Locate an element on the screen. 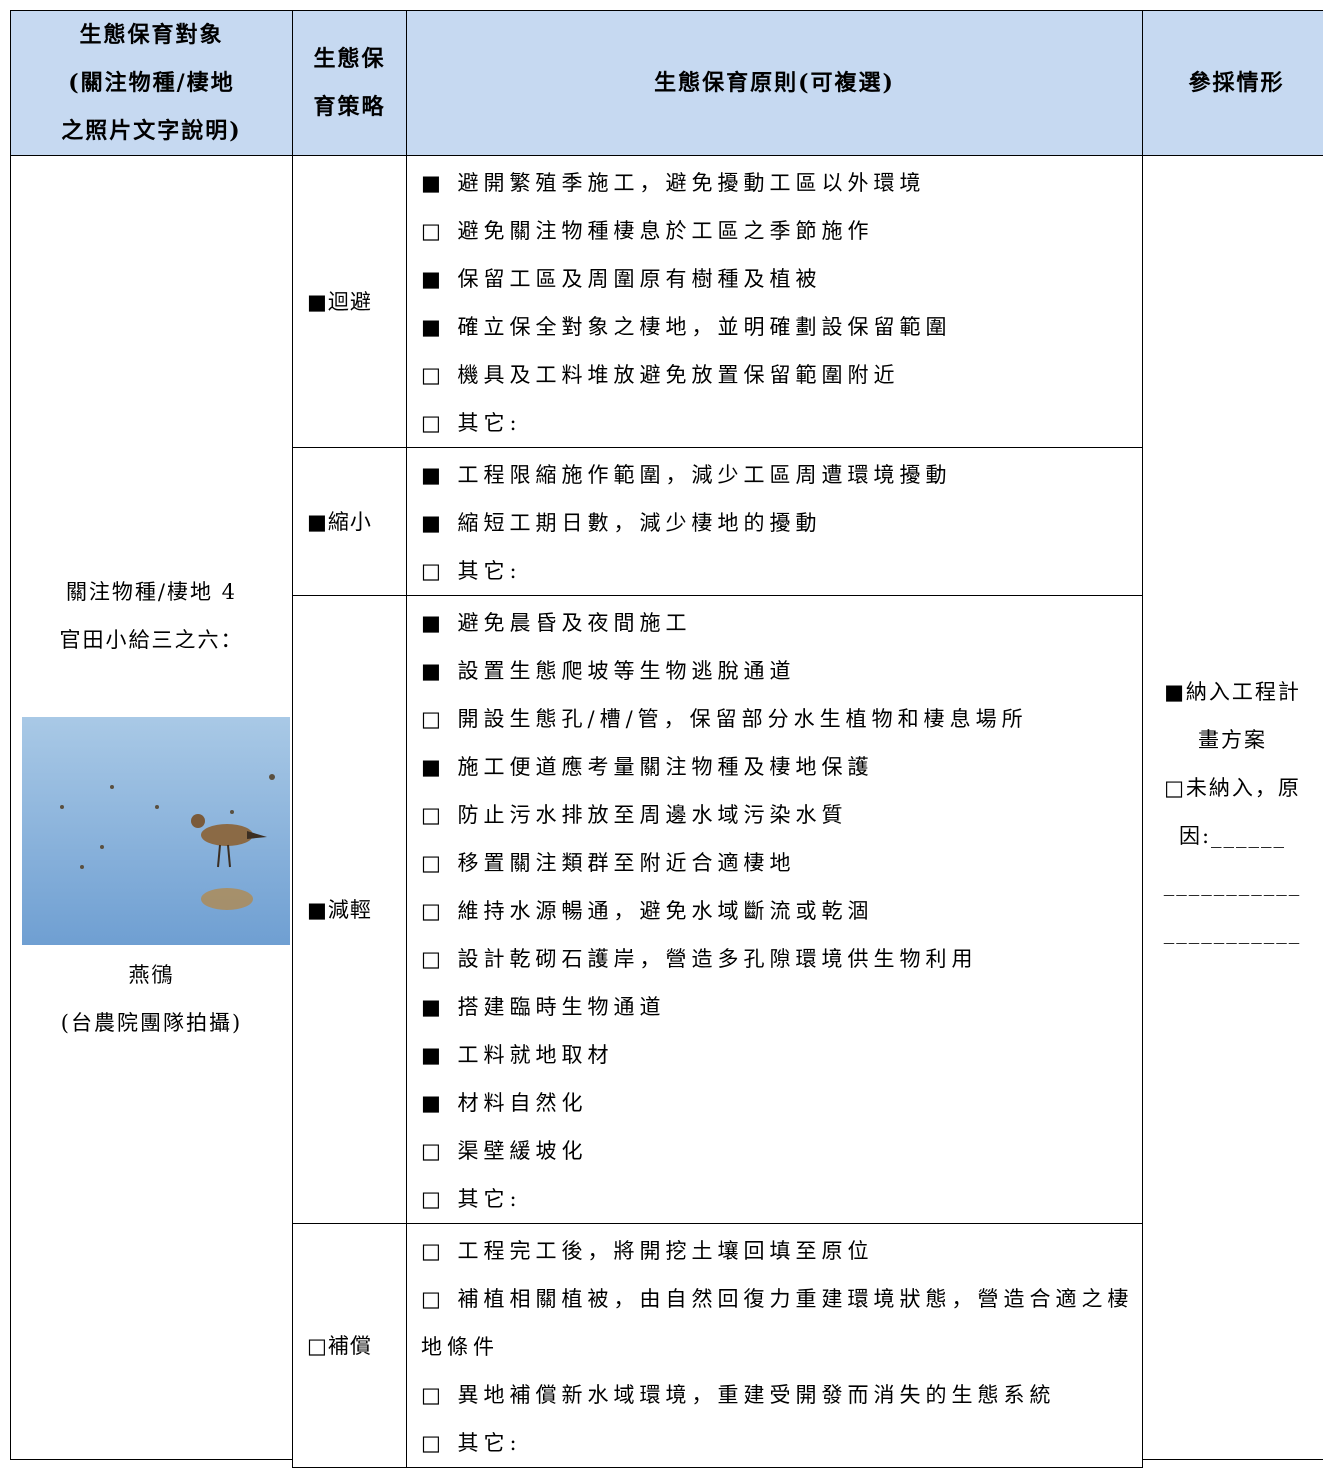 The height and width of the screenshot is (1468, 1323). principle-item: □ 維持水源暢通，避免水域斷流或乾涸 is located at coordinates (647, 911).